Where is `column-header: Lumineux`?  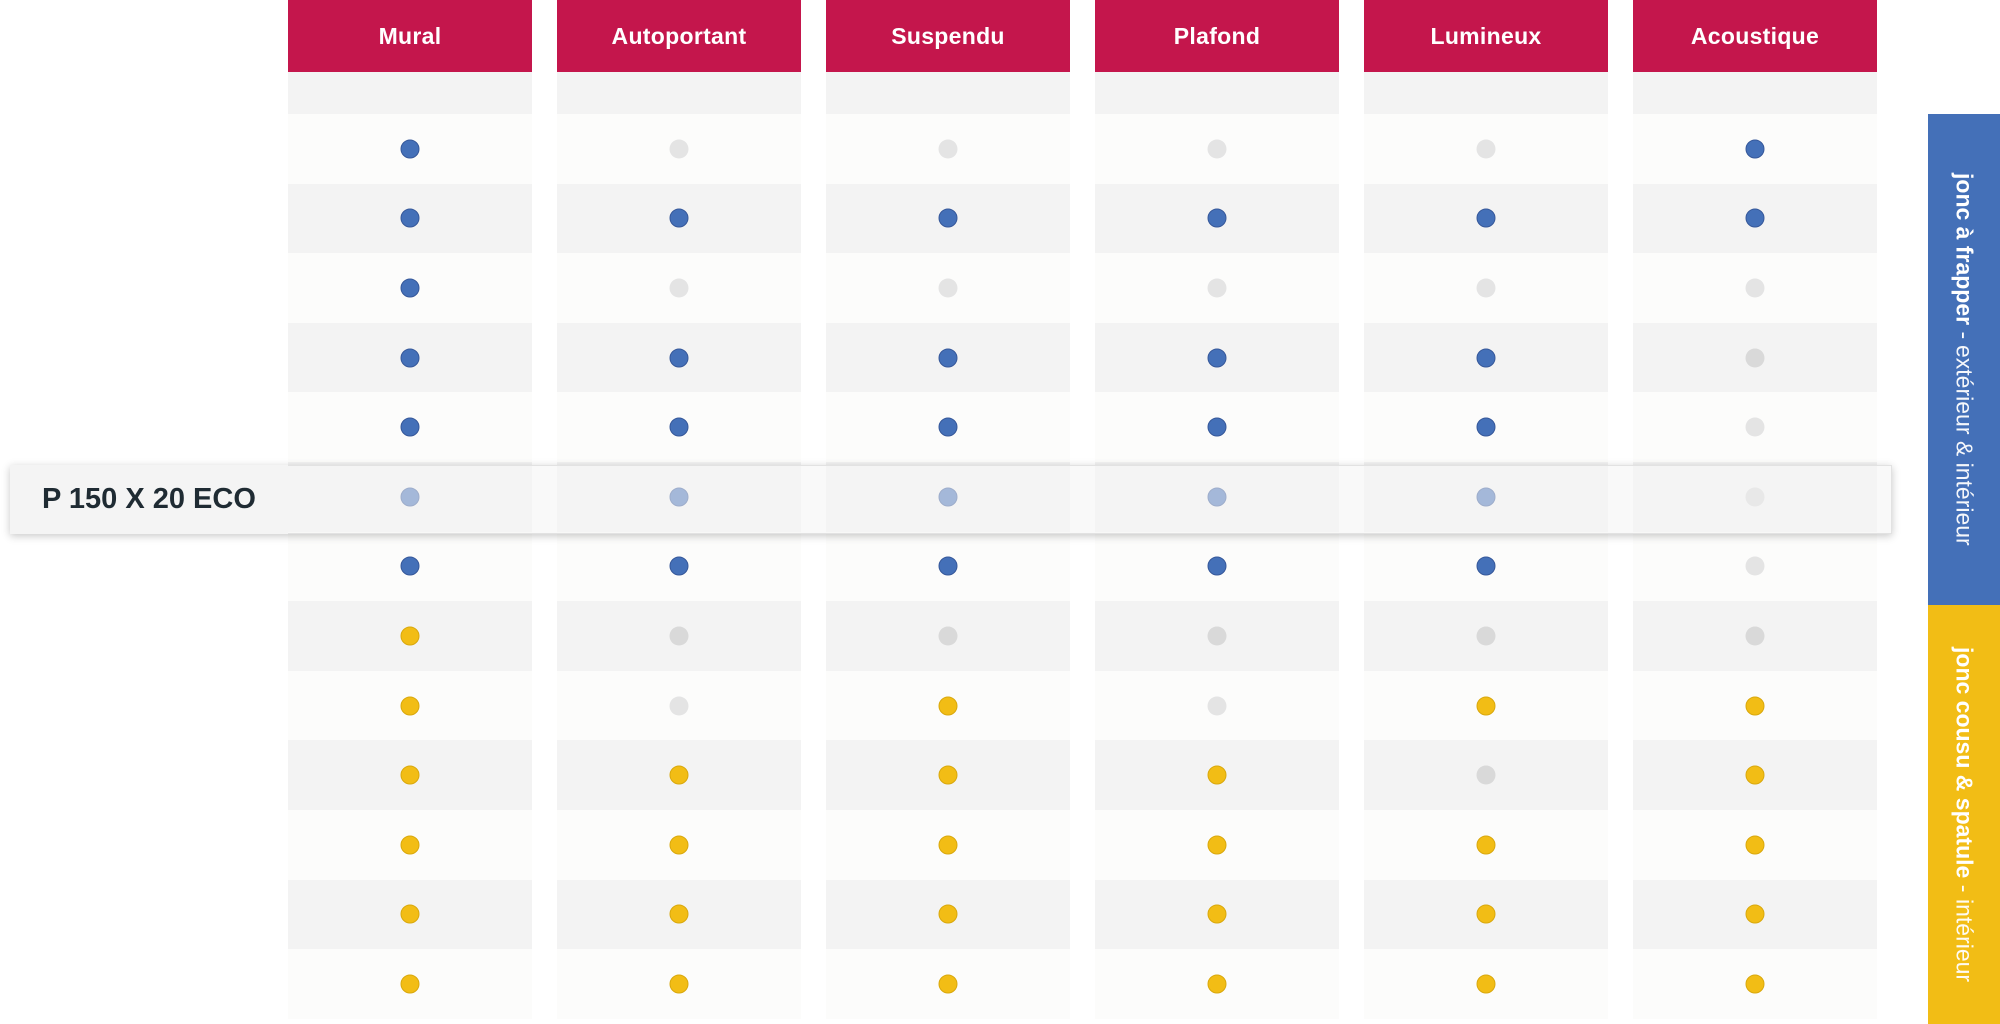 column-header: Lumineux is located at coordinates (1486, 36).